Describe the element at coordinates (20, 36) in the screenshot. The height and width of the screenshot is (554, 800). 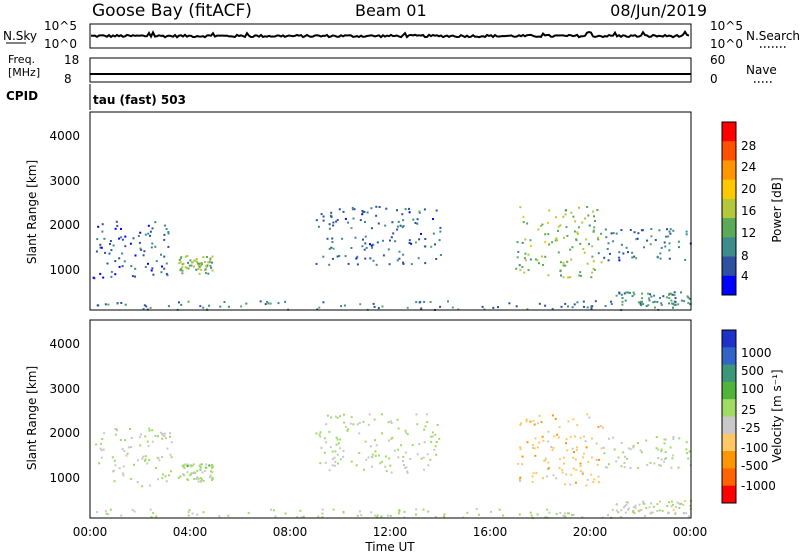
I see `noise-left-label: N.Sky` at that location.